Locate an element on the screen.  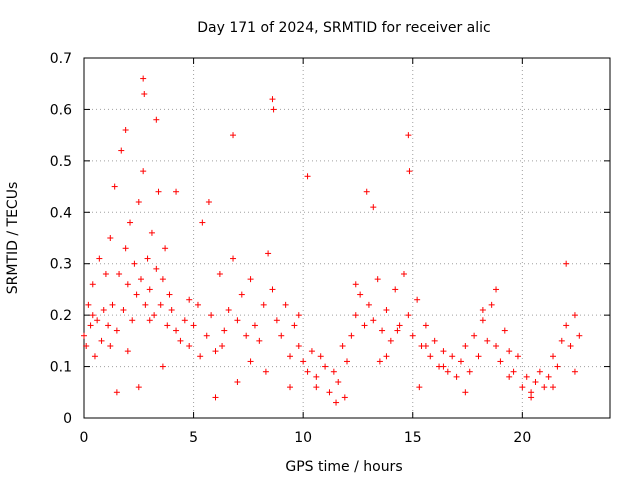
x-tick-label: 10 is located at coordinates (303, 438).